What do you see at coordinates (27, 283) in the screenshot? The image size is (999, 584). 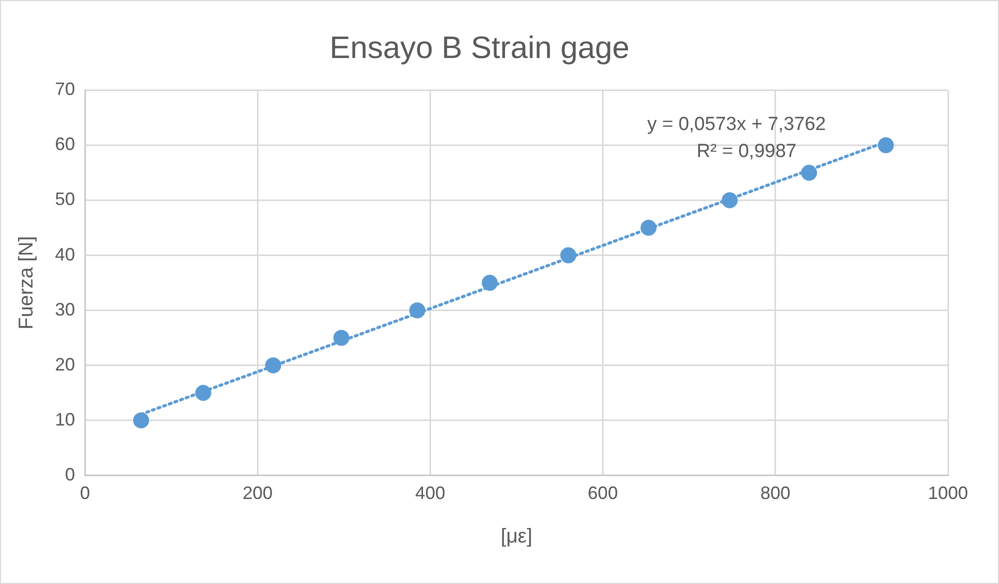 I see `y-axis-title: Fuerza [N]` at bounding box center [27, 283].